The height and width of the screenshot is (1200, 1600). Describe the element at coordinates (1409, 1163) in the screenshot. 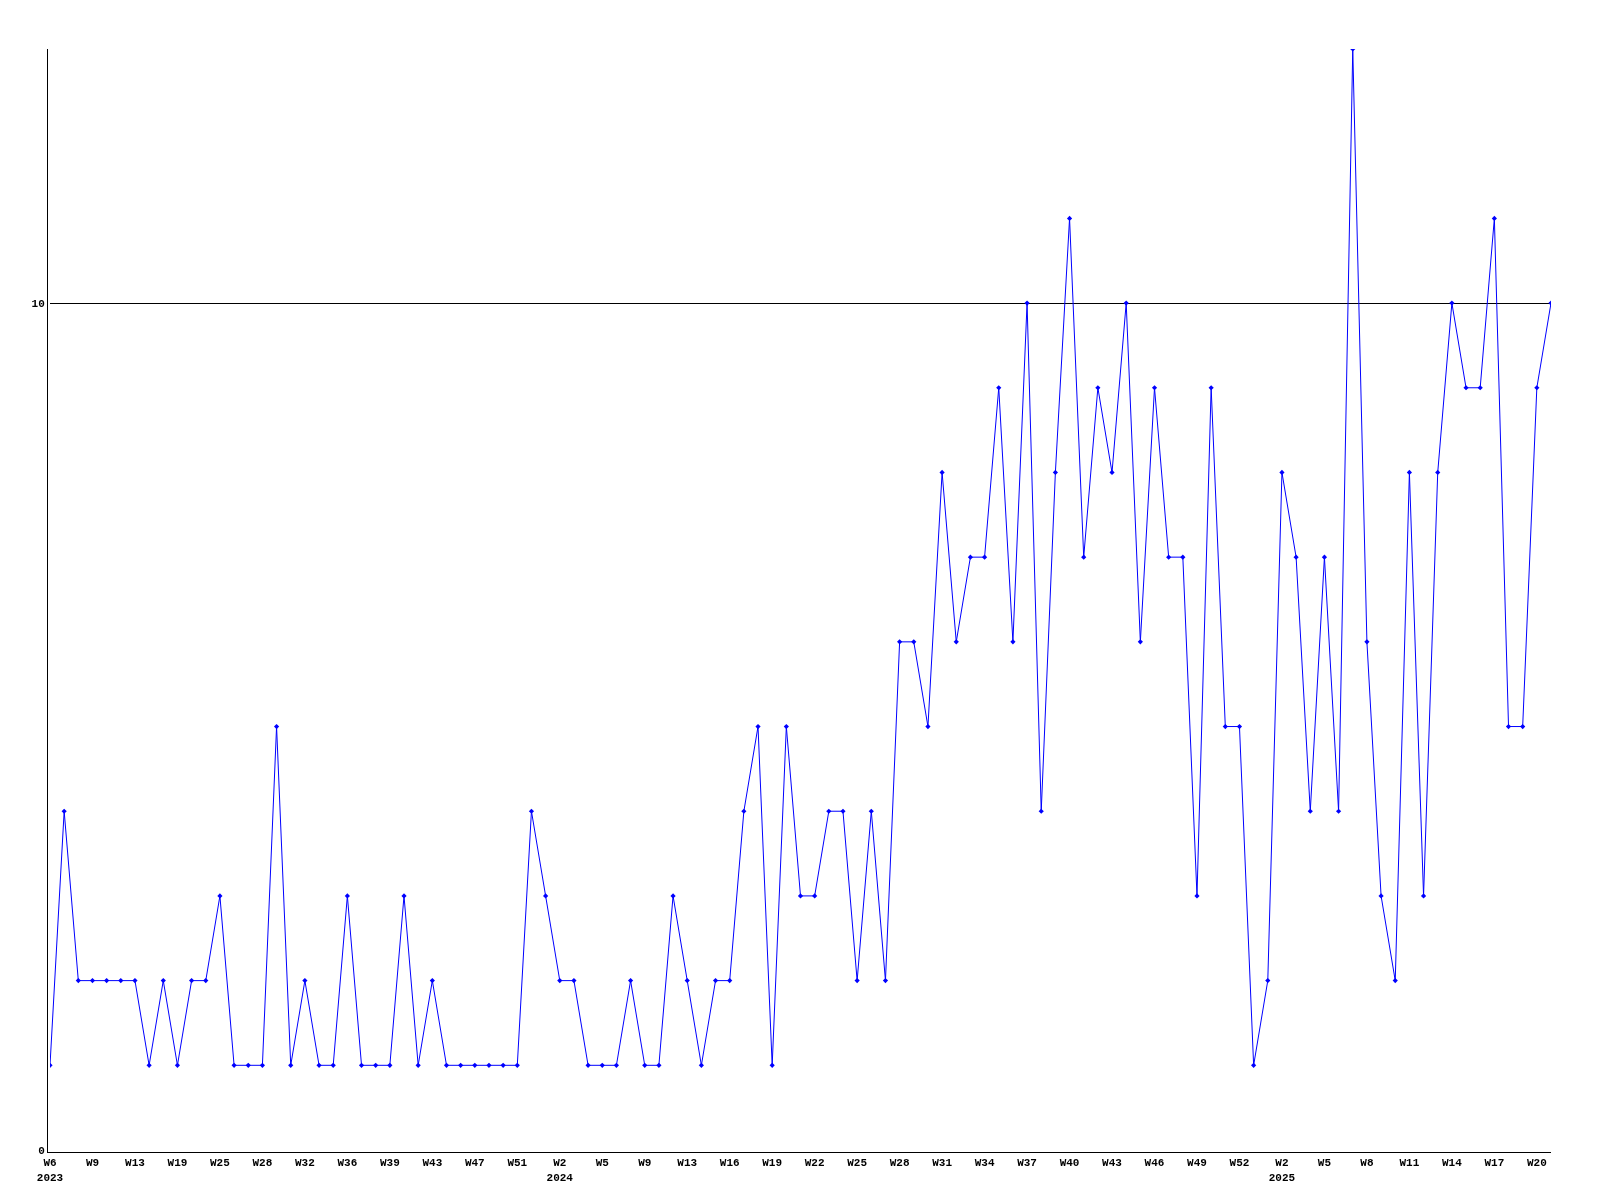

I see `x-tick-label: W11` at that location.